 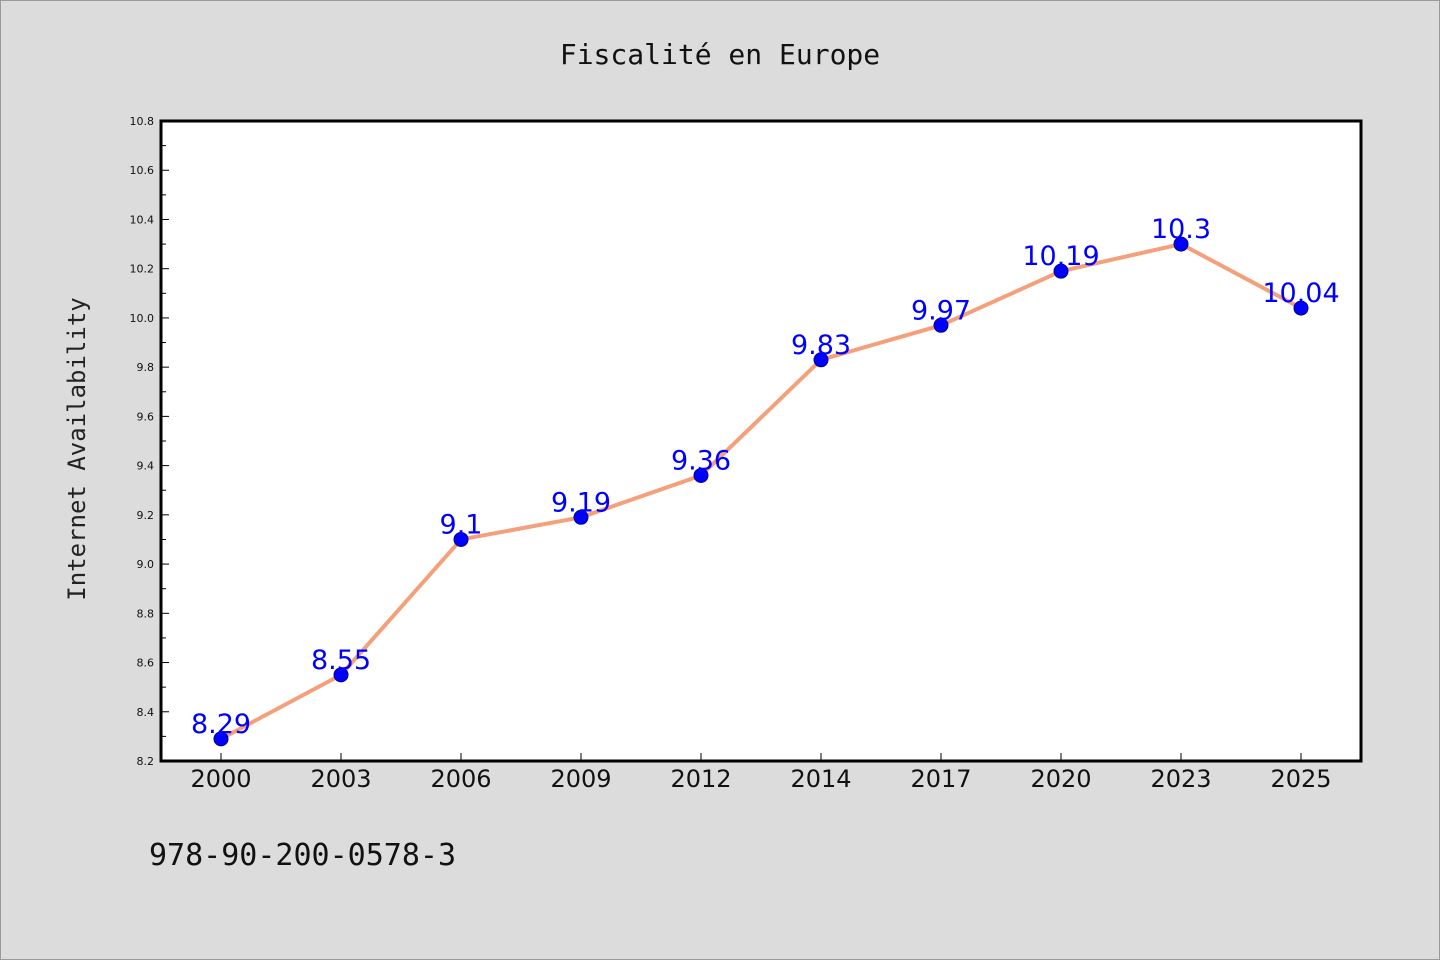 What do you see at coordinates (700, 779) in the screenshot?
I see `x-tick-label: 2012` at bounding box center [700, 779].